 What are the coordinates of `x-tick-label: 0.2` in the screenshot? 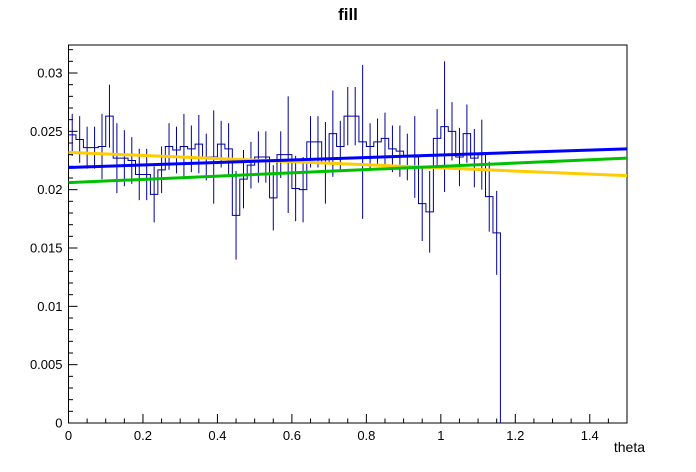 It's located at (143, 435).